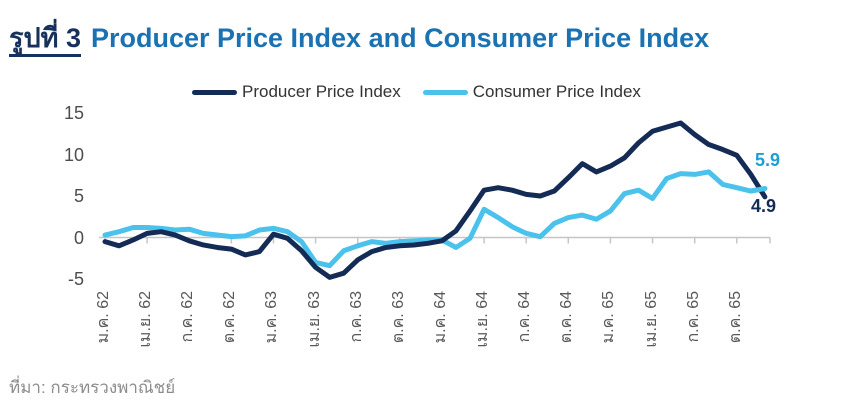 The image size is (849, 413). What do you see at coordinates (78, 237) in the screenshot?
I see `y-axis-tick-label: 0` at bounding box center [78, 237].